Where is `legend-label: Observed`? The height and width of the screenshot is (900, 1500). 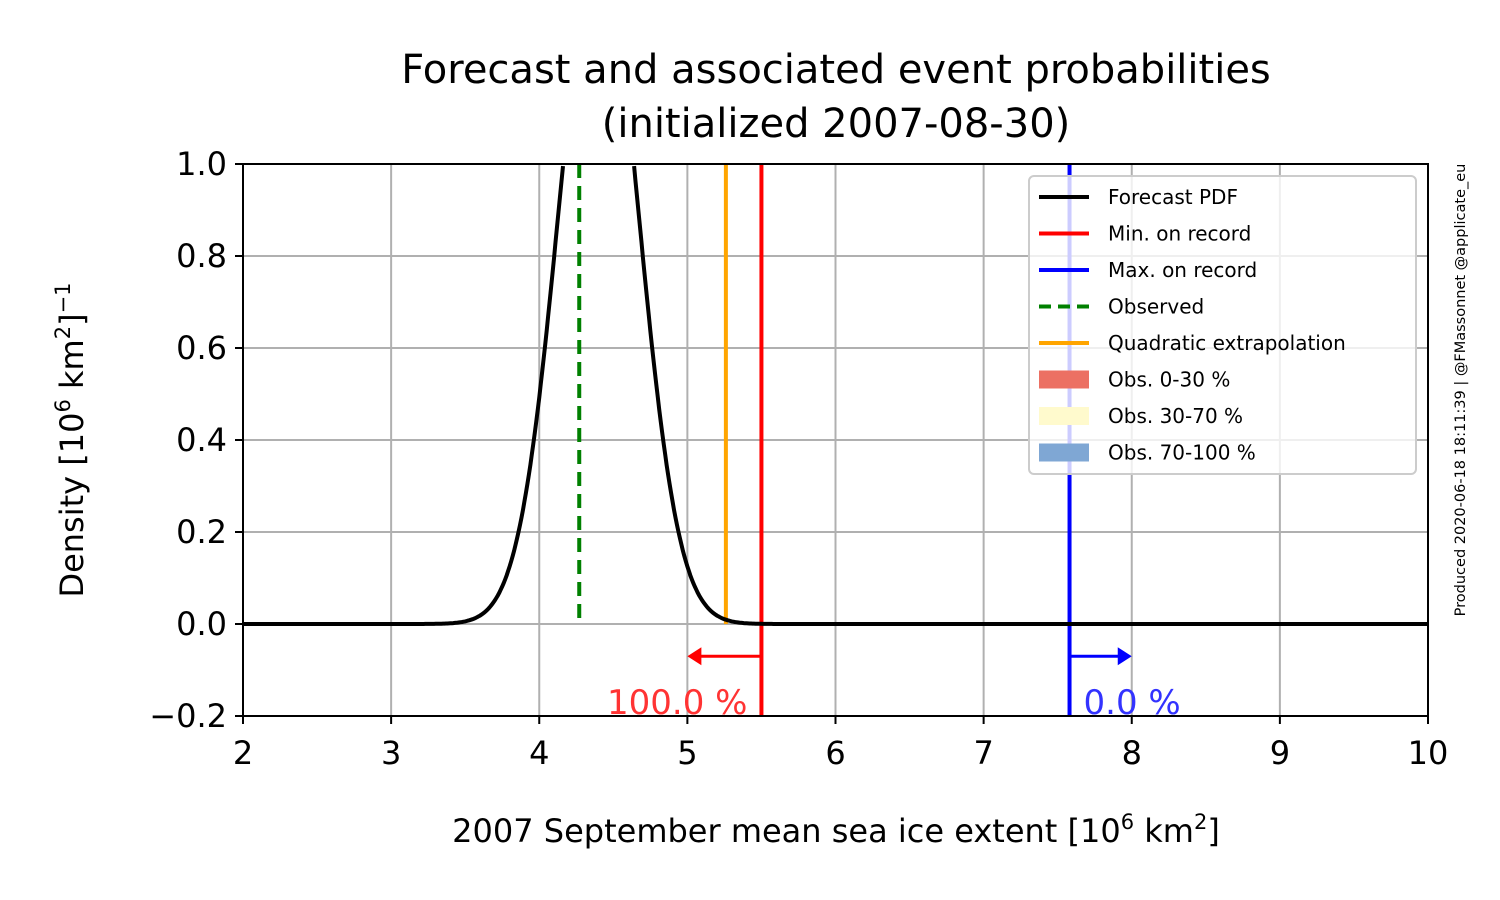 legend-label: Observed is located at coordinates (1156, 307).